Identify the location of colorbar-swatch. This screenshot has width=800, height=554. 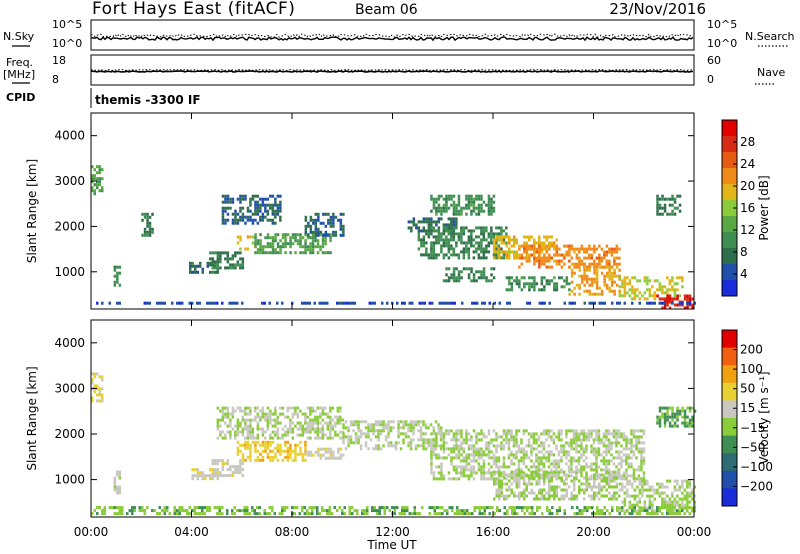
(729, 409).